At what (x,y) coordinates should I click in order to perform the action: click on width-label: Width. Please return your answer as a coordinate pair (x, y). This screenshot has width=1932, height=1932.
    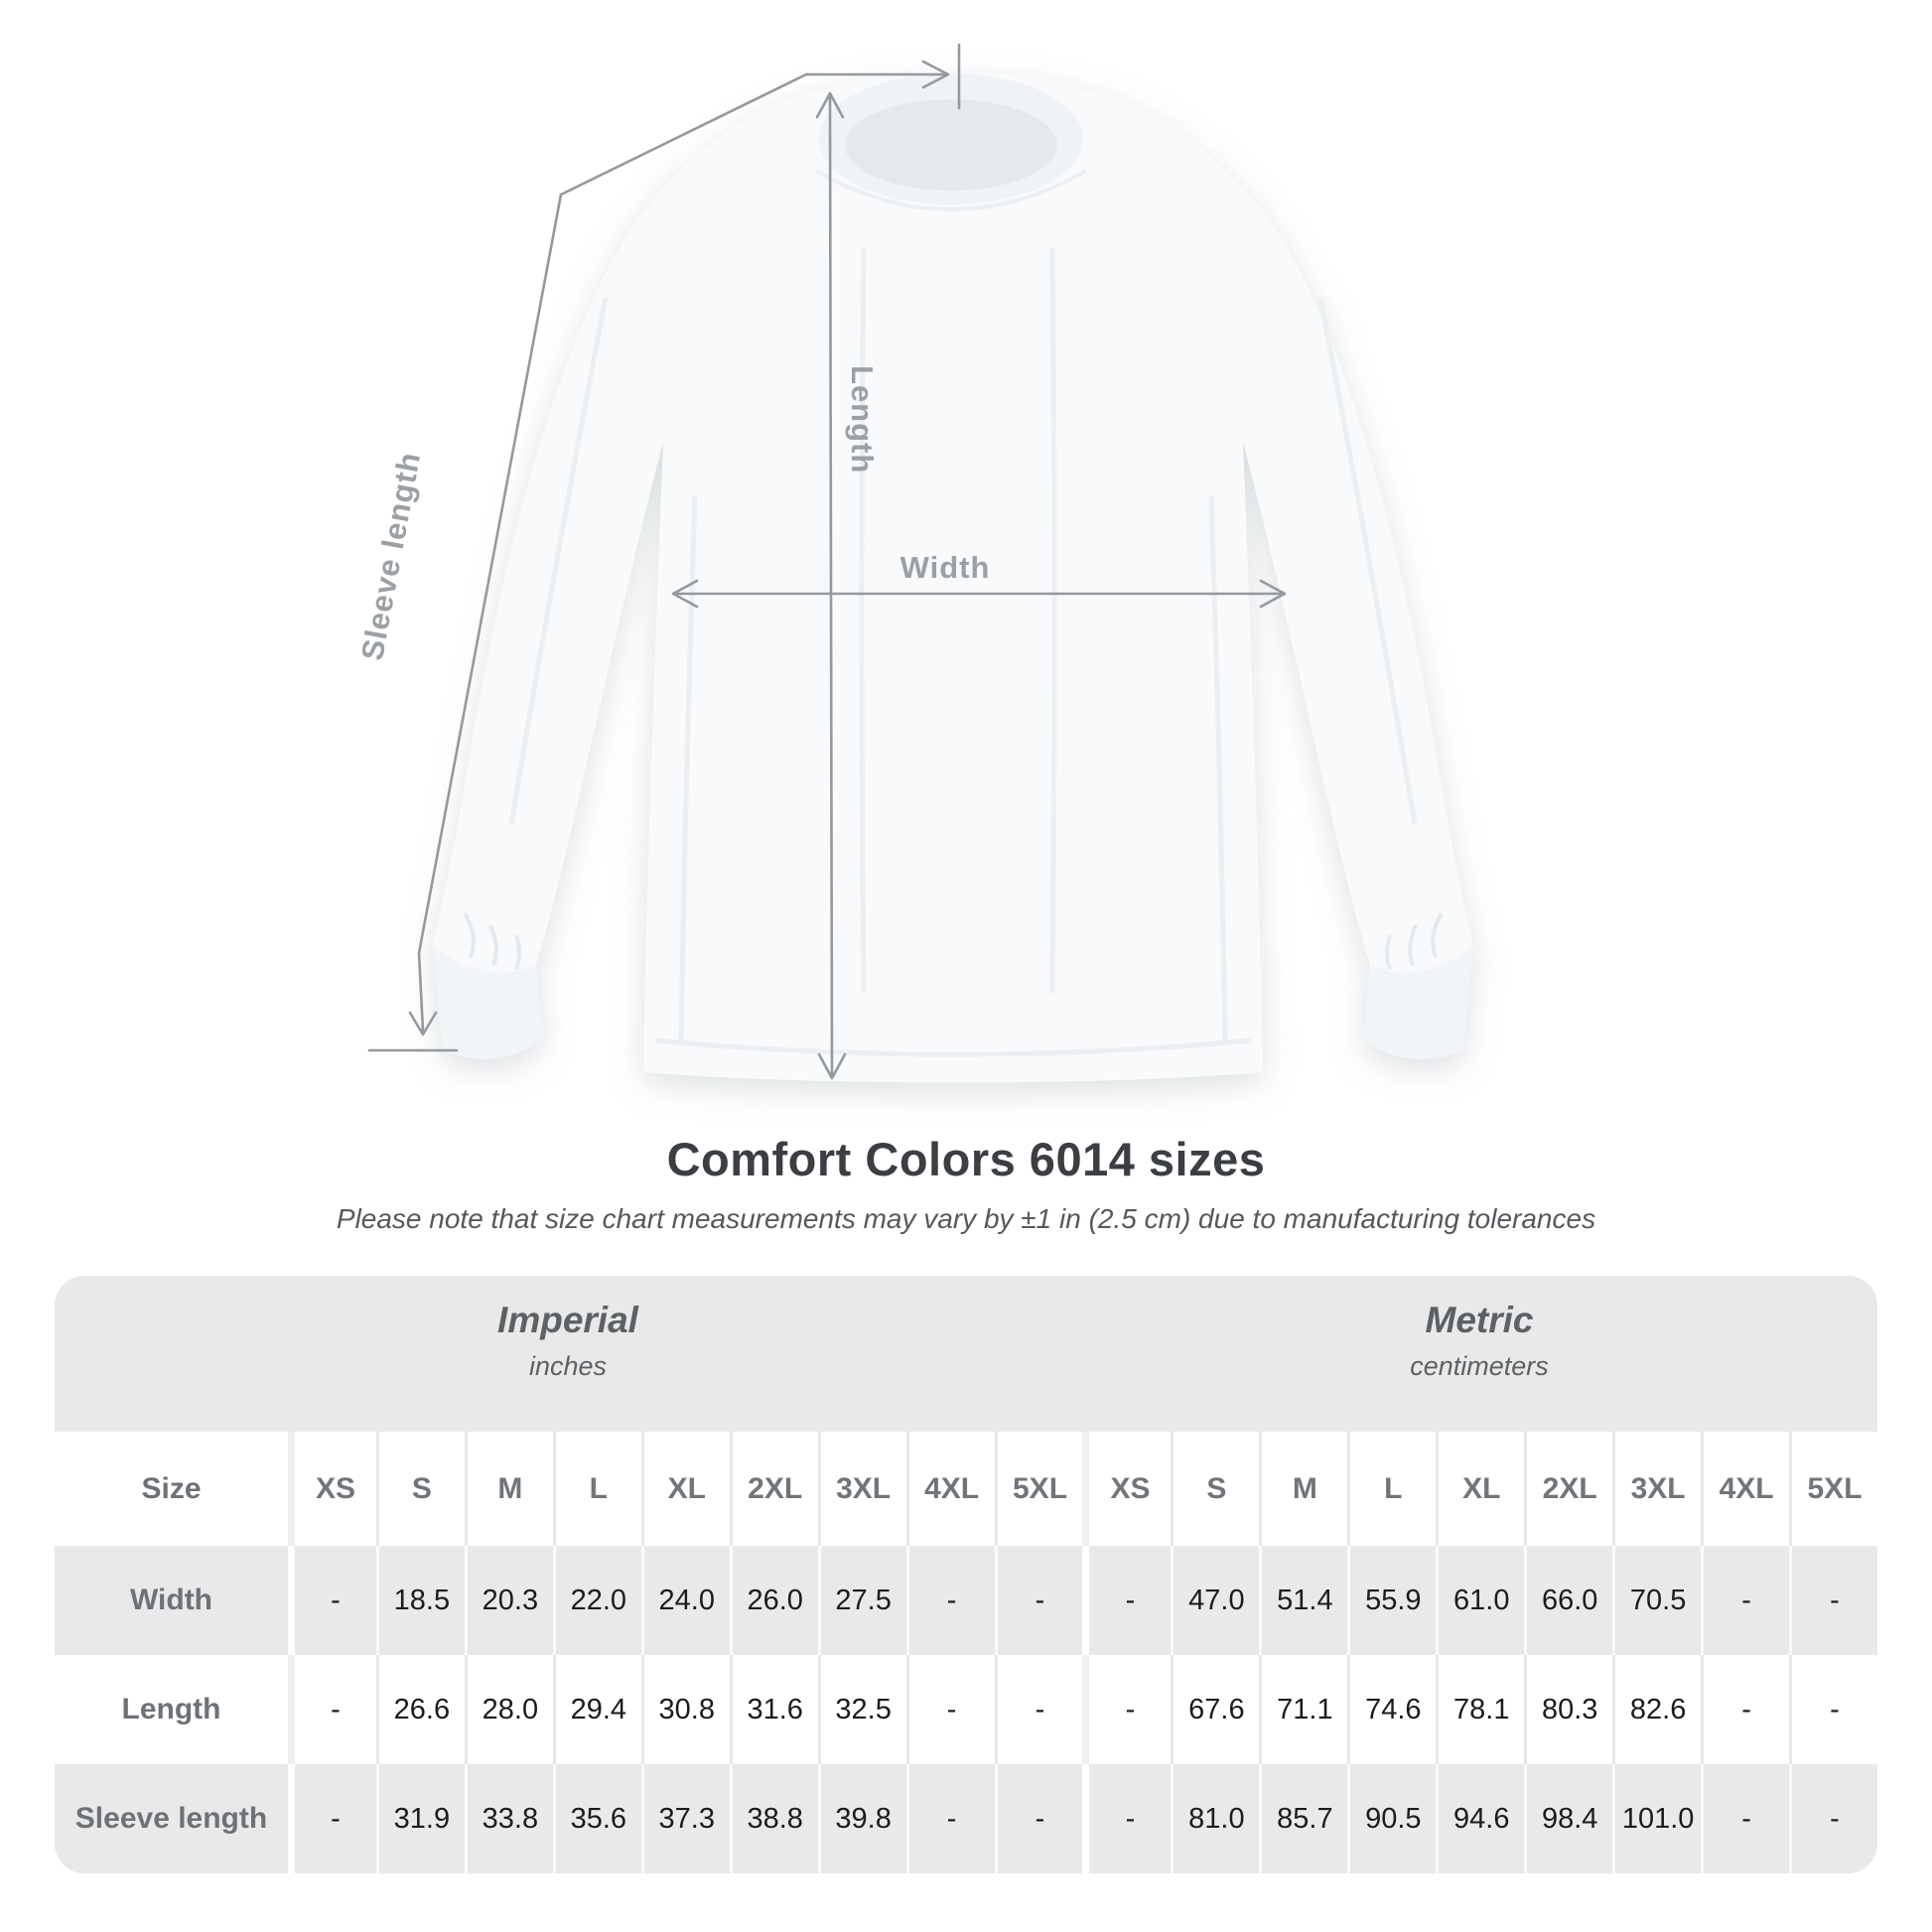
    Looking at the image, I should click on (946, 568).